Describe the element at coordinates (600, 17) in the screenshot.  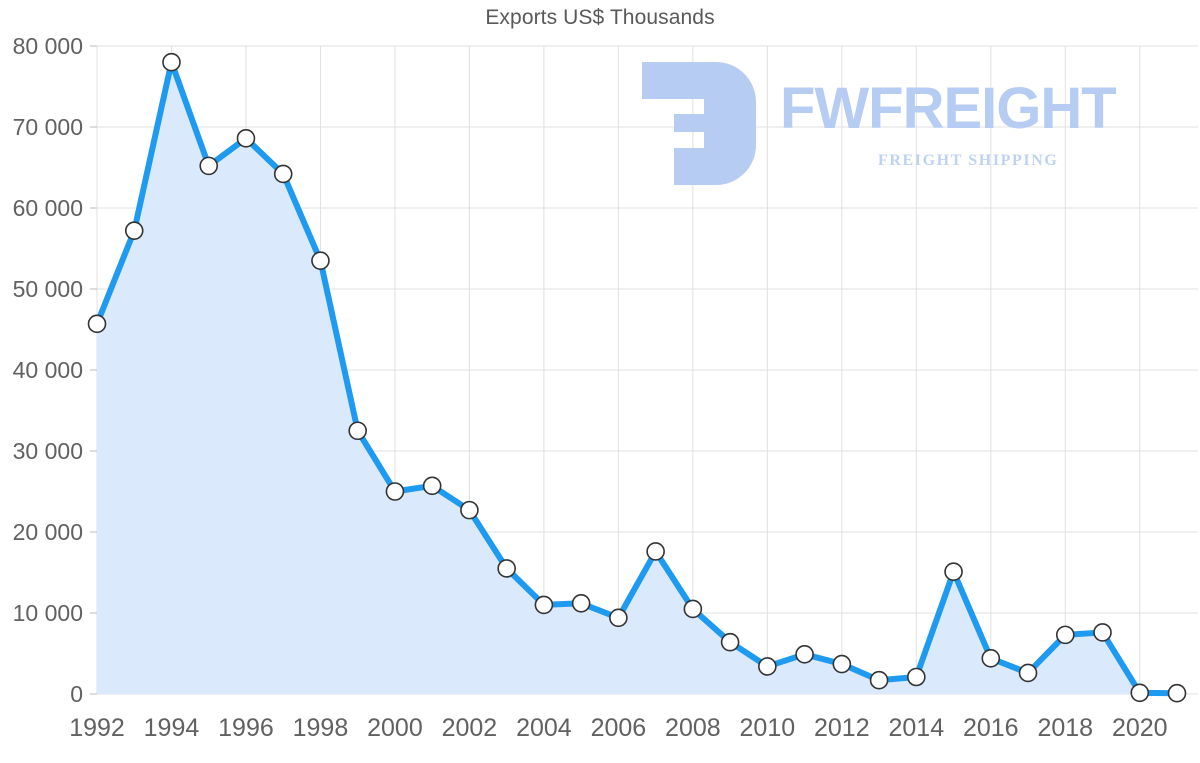
I see `chart-title: Exports US$ Thousands` at that location.